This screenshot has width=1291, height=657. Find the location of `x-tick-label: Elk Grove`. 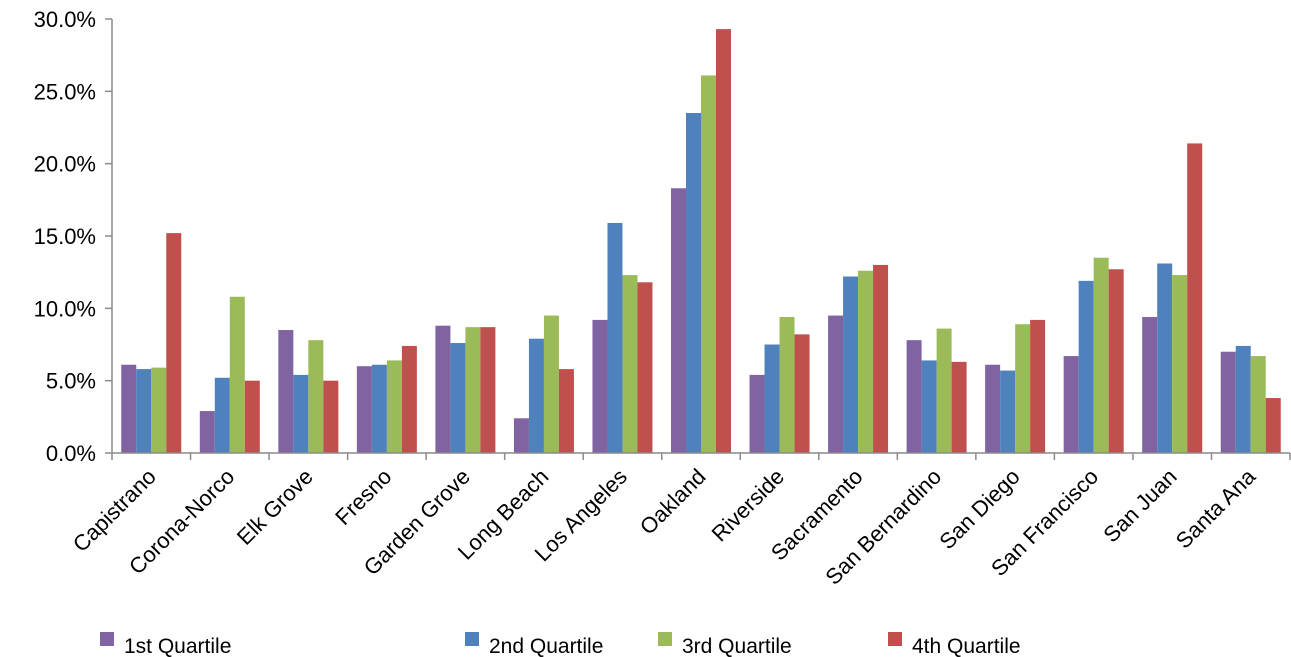

x-tick-label: Elk Grove is located at coordinates (275, 507).